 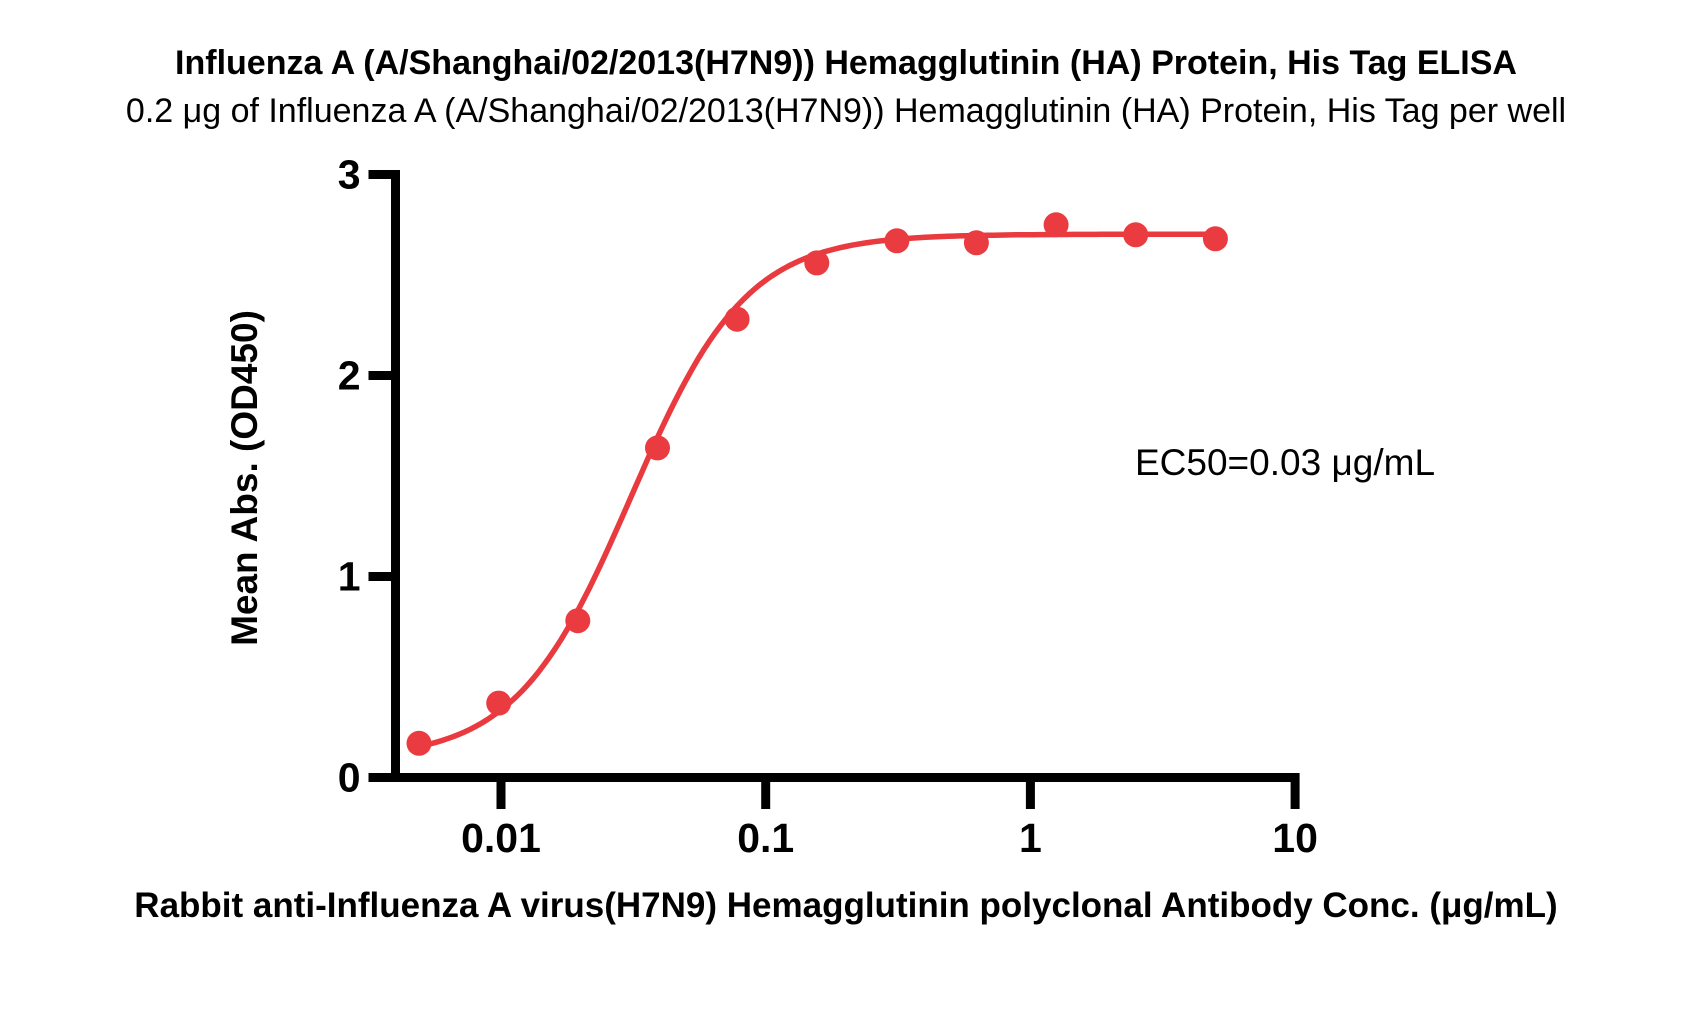 What do you see at coordinates (501, 838) in the screenshot?
I see `x-tick-label: 0.01` at bounding box center [501, 838].